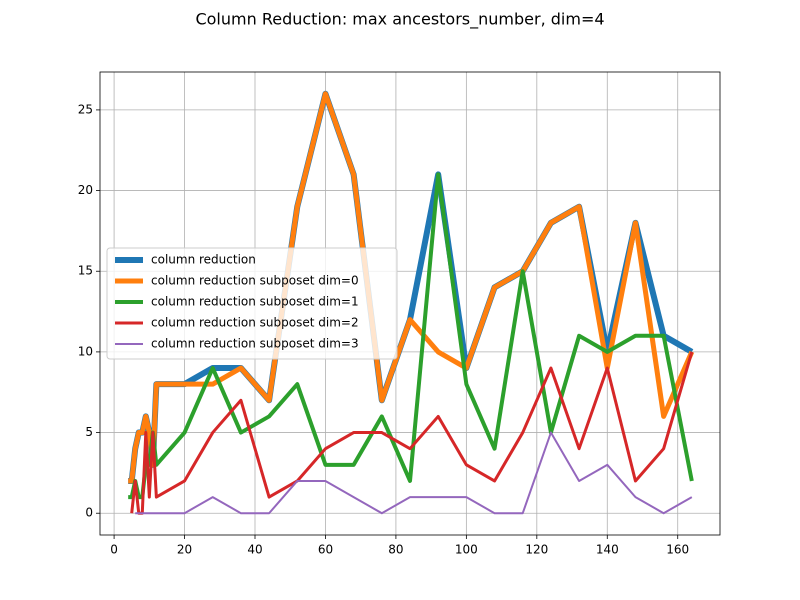 The width and height of the screenshot is (800, 600). I want to click on y-tick-label: 15, so click(85, 271).